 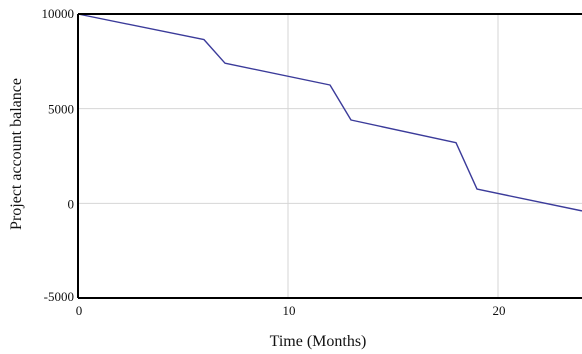 I want to click on y-tick-label: 5000, so click(x=61, y=109).